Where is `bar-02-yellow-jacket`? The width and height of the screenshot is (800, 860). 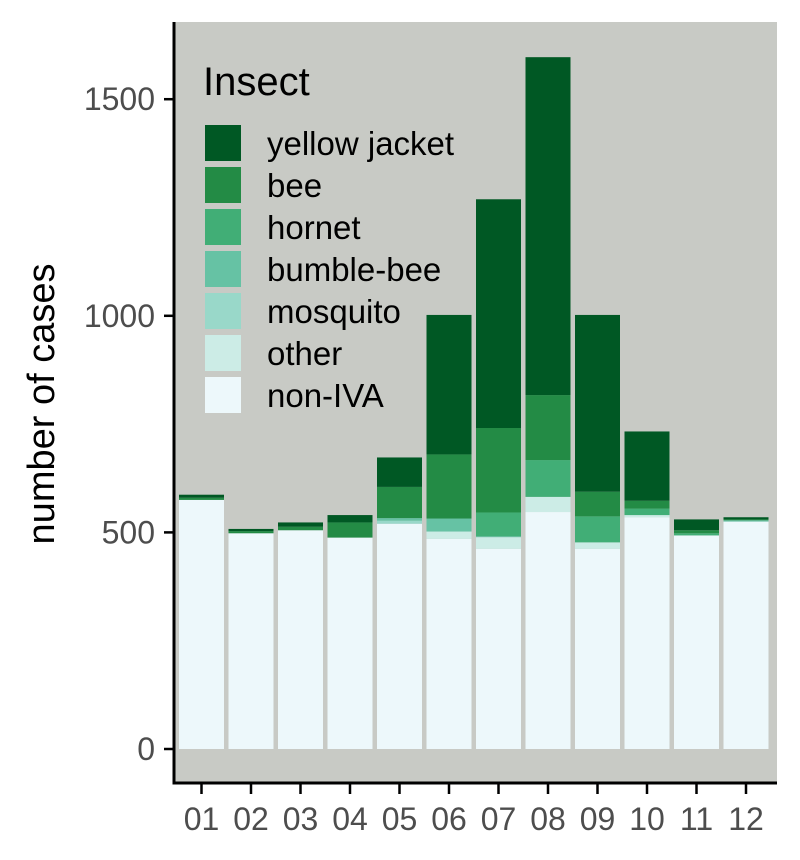
bar-02-yellow-jacket is located at coordinates (251, 530).